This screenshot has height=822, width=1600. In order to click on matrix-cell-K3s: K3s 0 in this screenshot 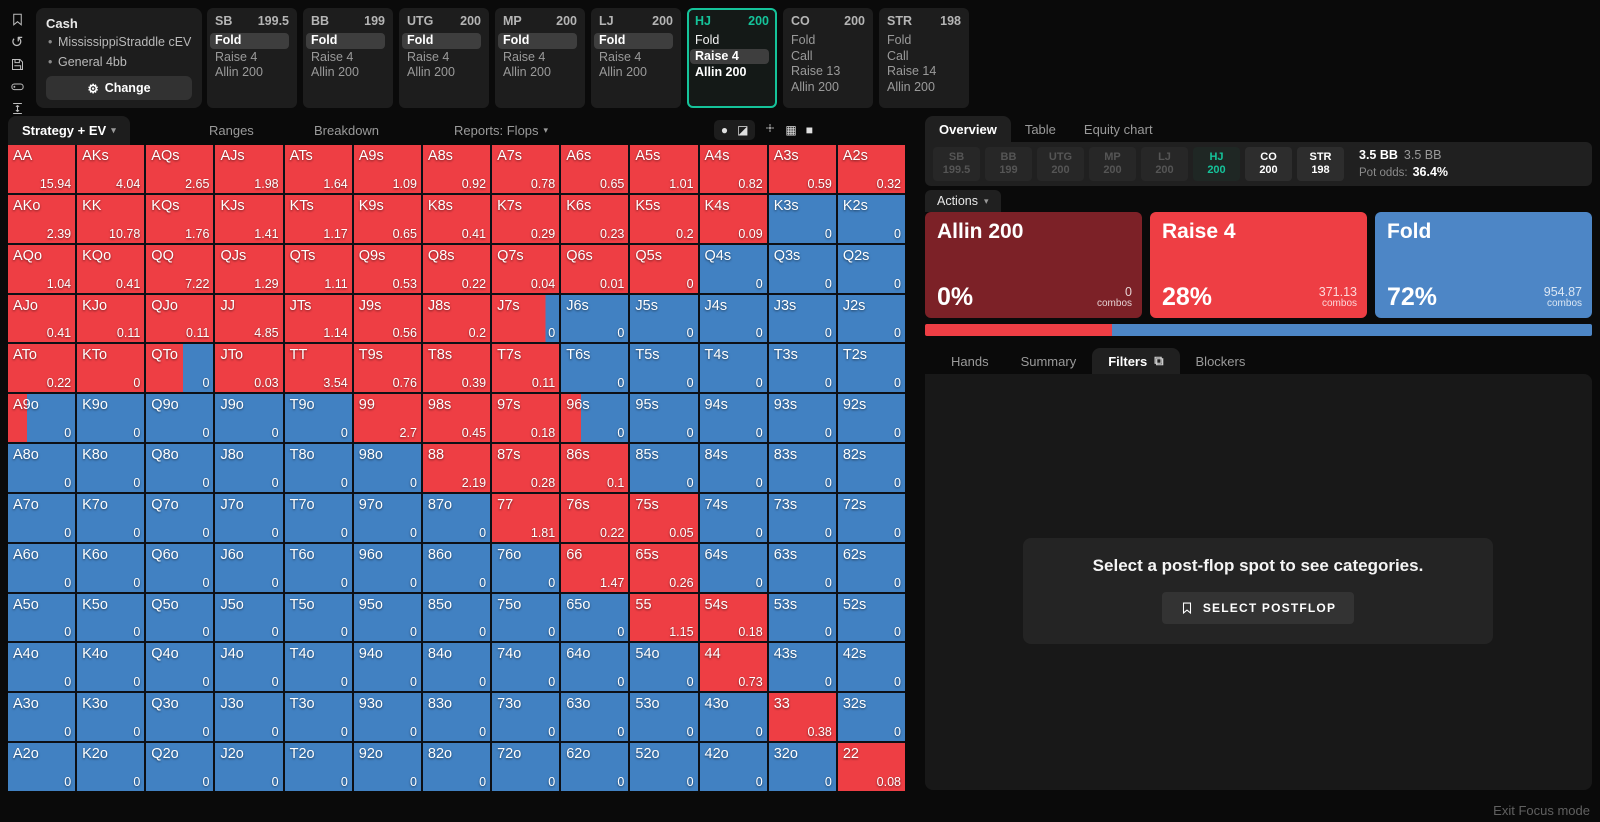, I will do `click(802, 218)`.